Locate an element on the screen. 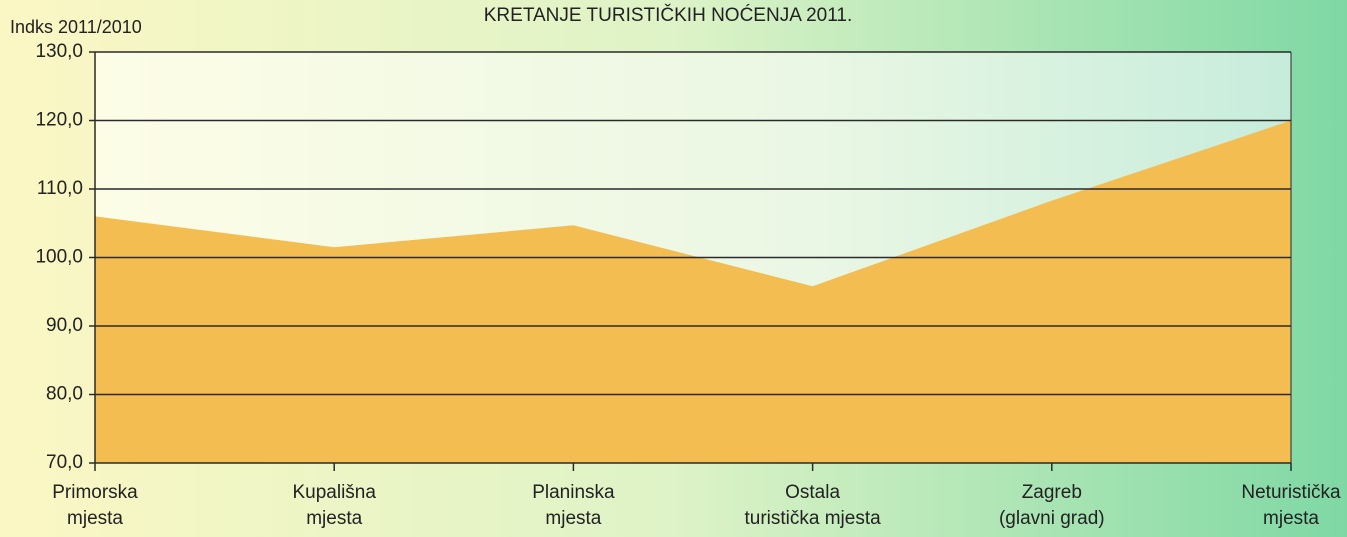  y-tick-label: 70,0 is located at coordinates (64, 462).